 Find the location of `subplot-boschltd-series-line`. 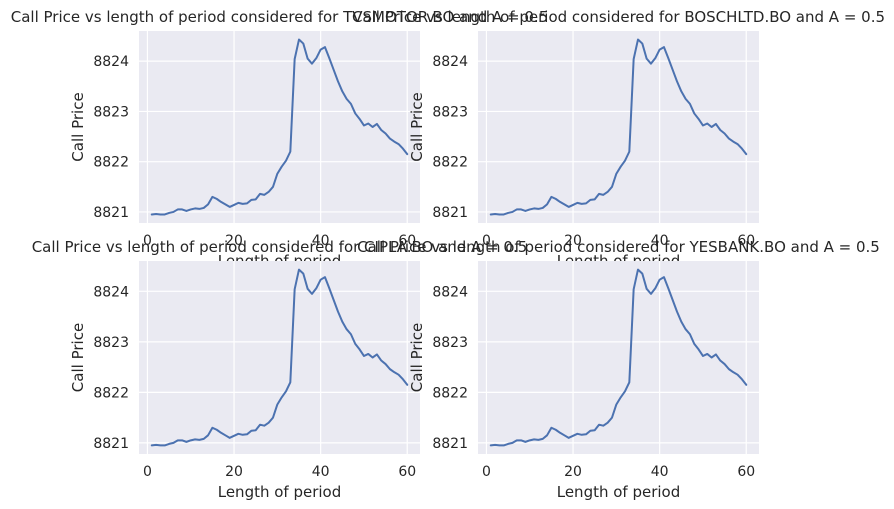

subplot-boschltd-series-line is located at coordinates (618, 127).